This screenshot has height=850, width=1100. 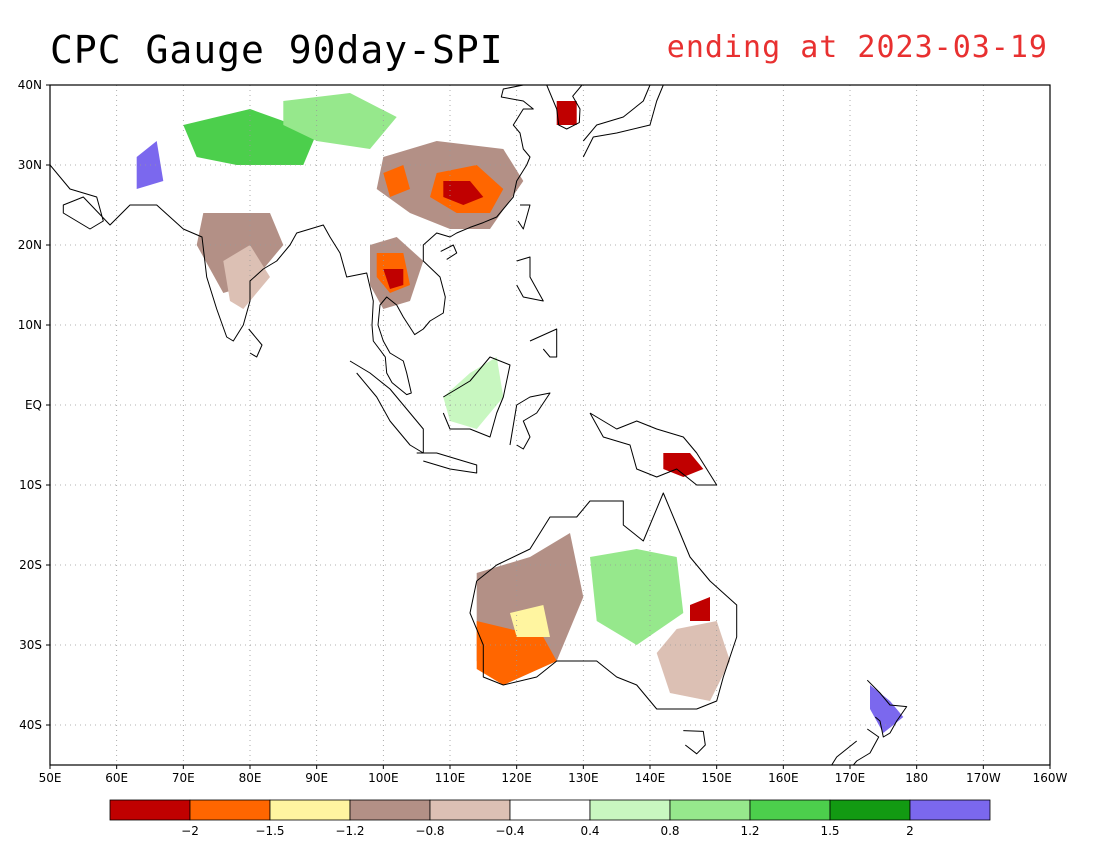 What do you see at coordinates (30, 245) in the screenshot?
I see `y-tick-label: 20N` at bounding box center [30, 245].